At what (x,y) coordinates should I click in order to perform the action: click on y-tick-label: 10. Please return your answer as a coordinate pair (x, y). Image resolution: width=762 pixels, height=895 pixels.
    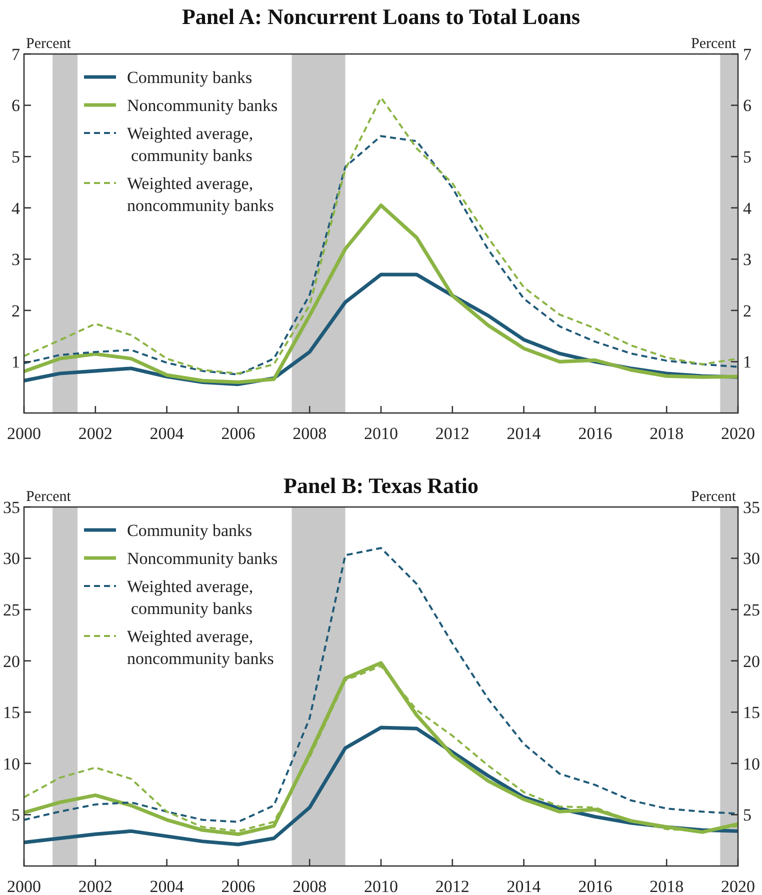
    Looking at the image, I should click on (11, 764).